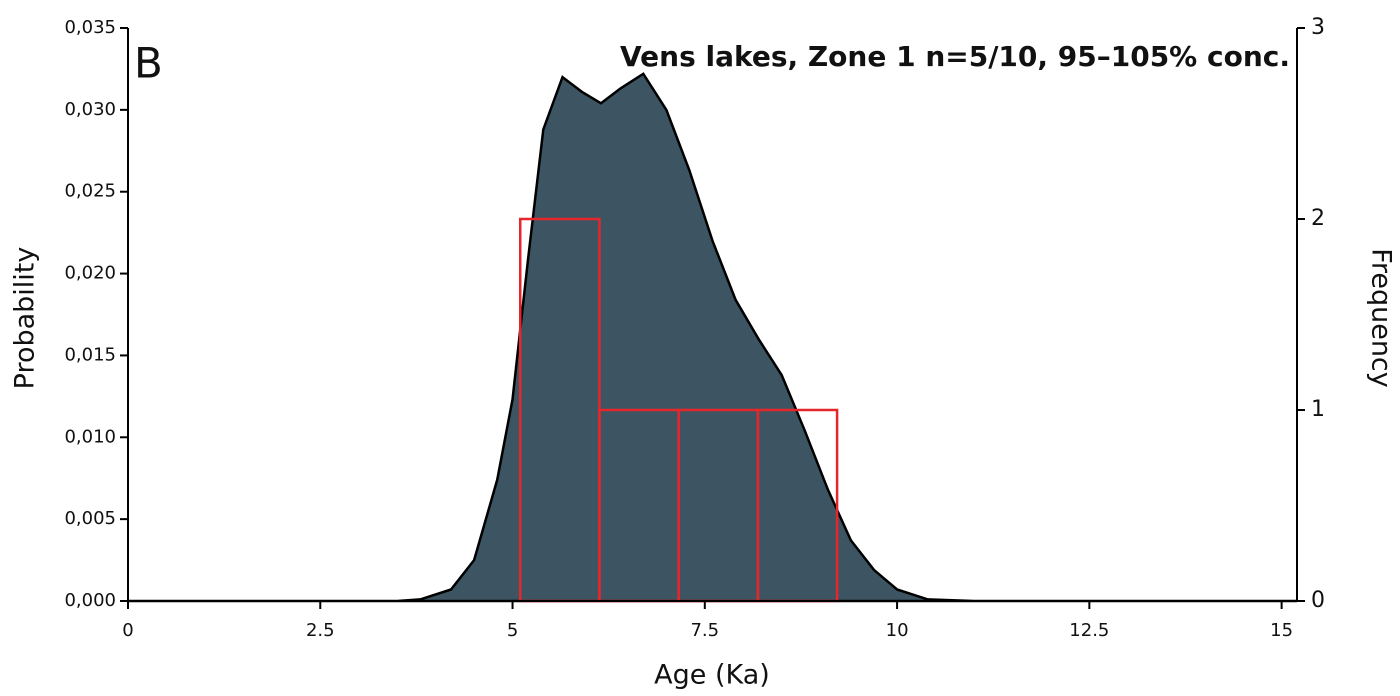 The image size is (1400, 696). I want to click on y-tick-label: 0,015, so click(90, 354).